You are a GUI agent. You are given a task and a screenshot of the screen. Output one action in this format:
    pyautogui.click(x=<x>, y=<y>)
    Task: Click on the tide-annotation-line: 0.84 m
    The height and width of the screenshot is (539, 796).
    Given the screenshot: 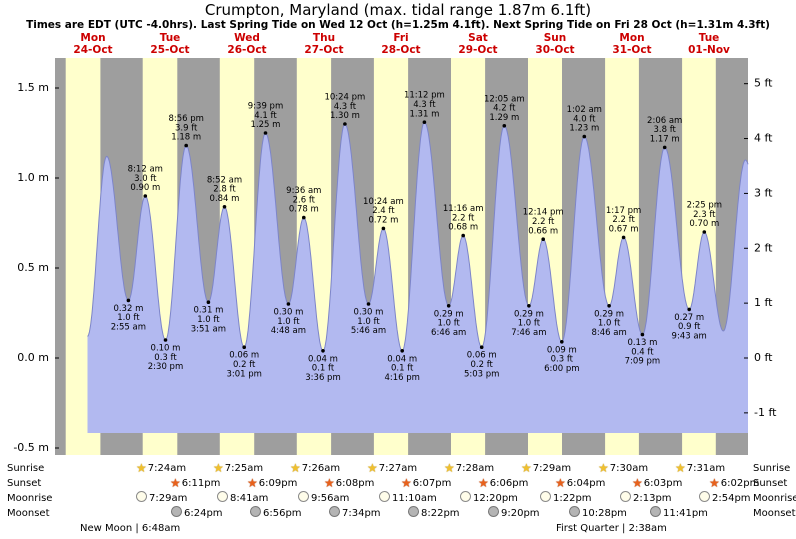 What is the action you would take?
    pyautogui.click(x=225, y=199)
    